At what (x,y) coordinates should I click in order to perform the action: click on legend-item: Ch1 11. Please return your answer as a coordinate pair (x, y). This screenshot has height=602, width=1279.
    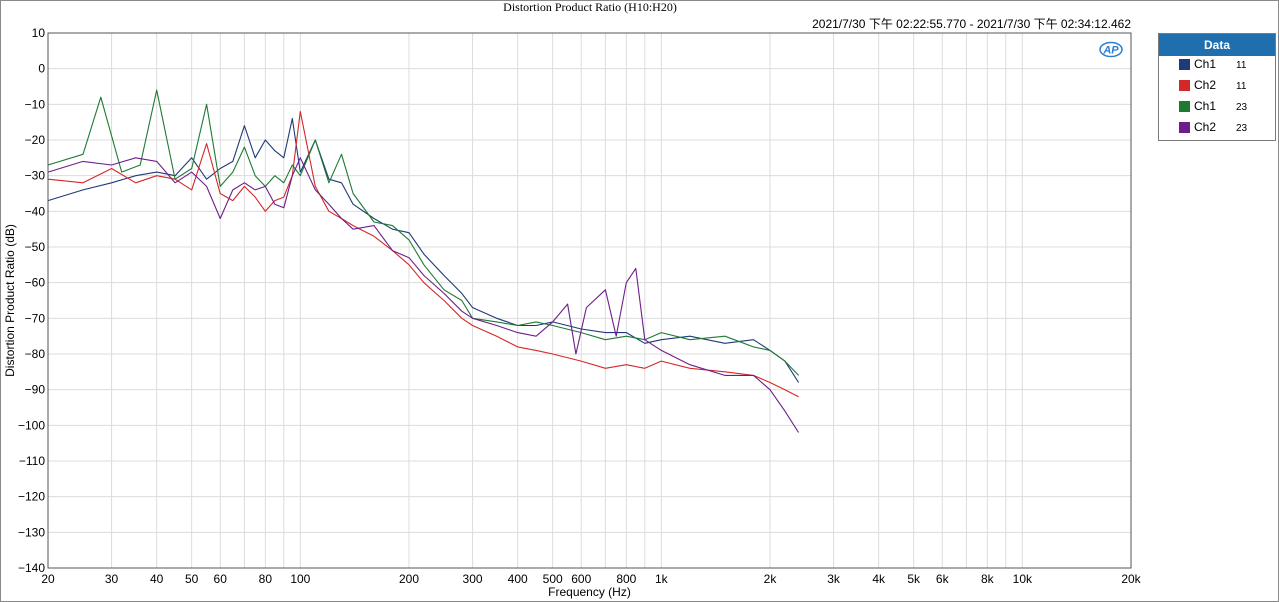
    Looking at the image, I should click on (1217, 66).